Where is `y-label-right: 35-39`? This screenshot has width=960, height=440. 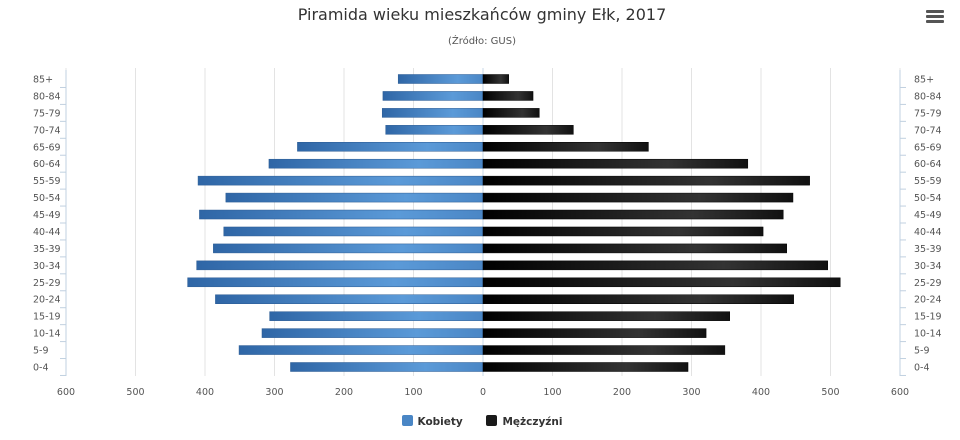
y-label-right: 35-39 is located at coordinates (928, 249).